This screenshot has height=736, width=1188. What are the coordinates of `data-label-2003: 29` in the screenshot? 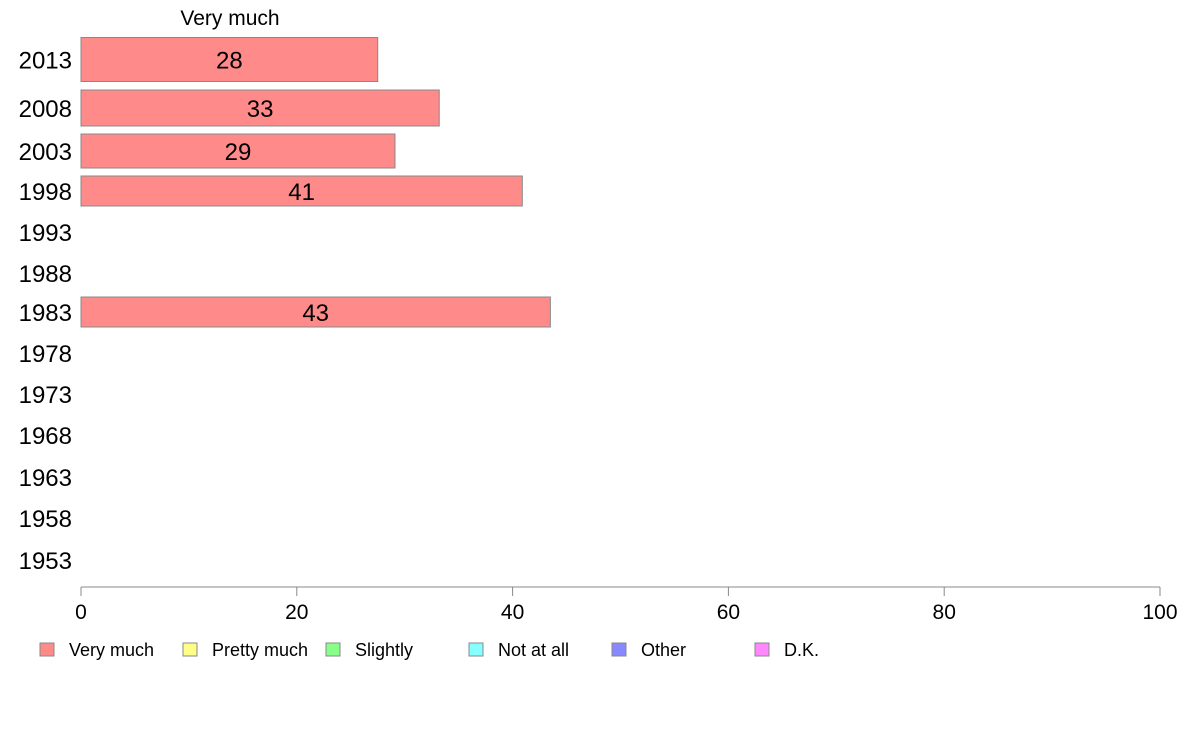 It's located at (238, 152).